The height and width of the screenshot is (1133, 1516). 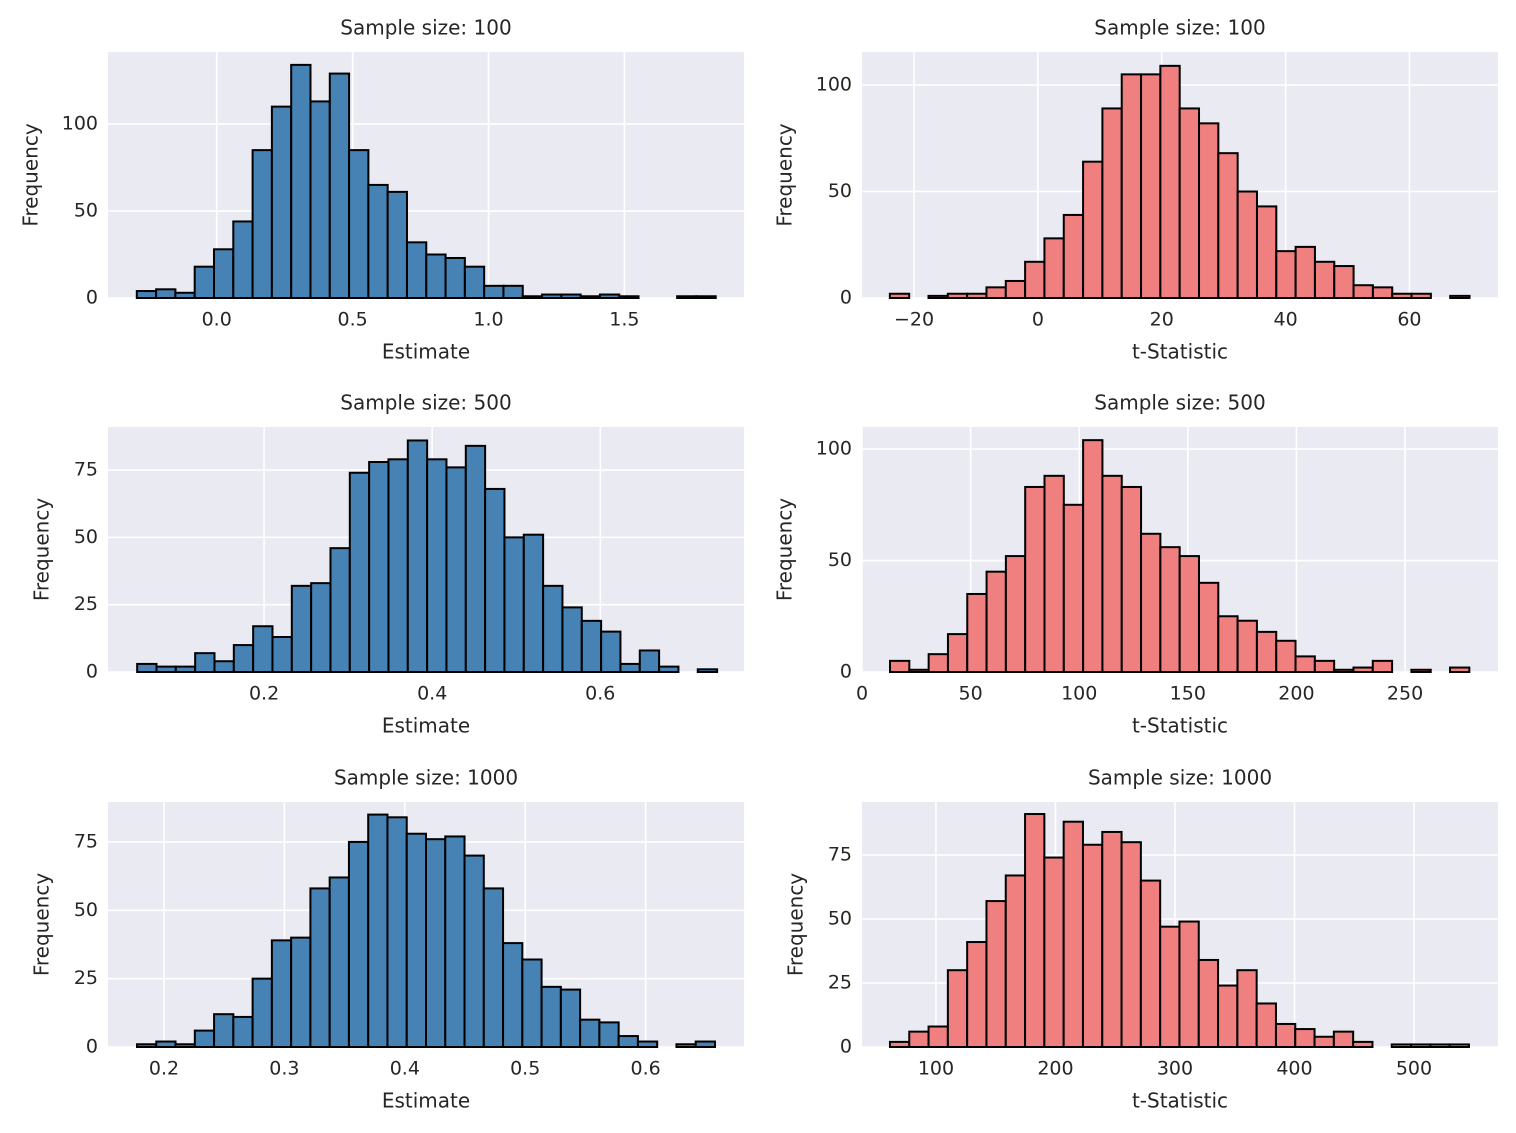 What do you see at coordinates (971, 694) in the screenshot?
I see `x-tick-label: 50` at bounding box center [971, 694].